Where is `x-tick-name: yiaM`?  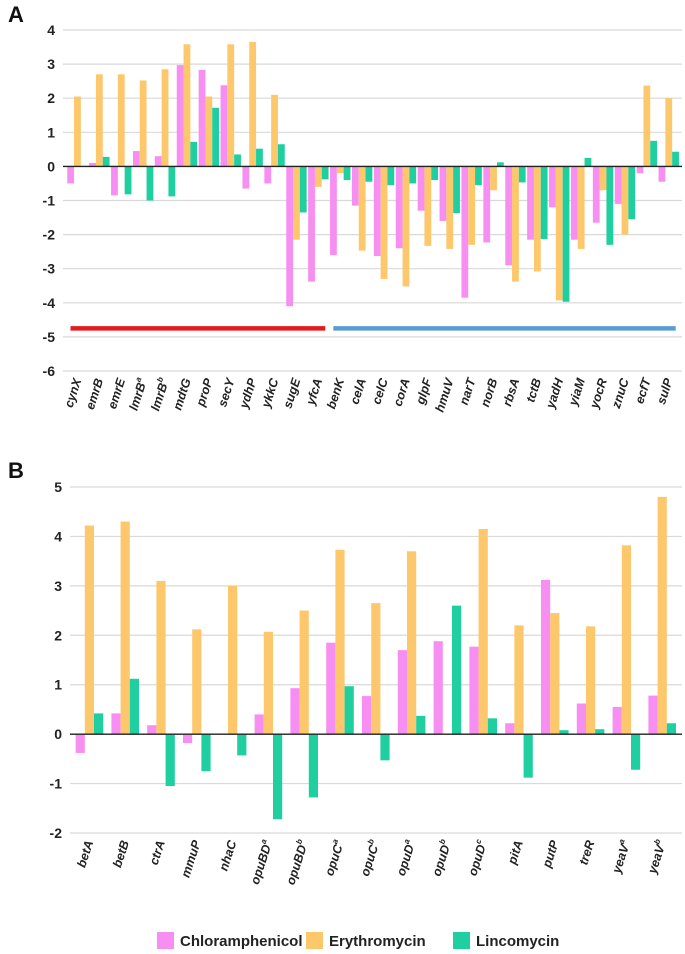 x-tick-name: yiaM is located at coordinates (577, 392).